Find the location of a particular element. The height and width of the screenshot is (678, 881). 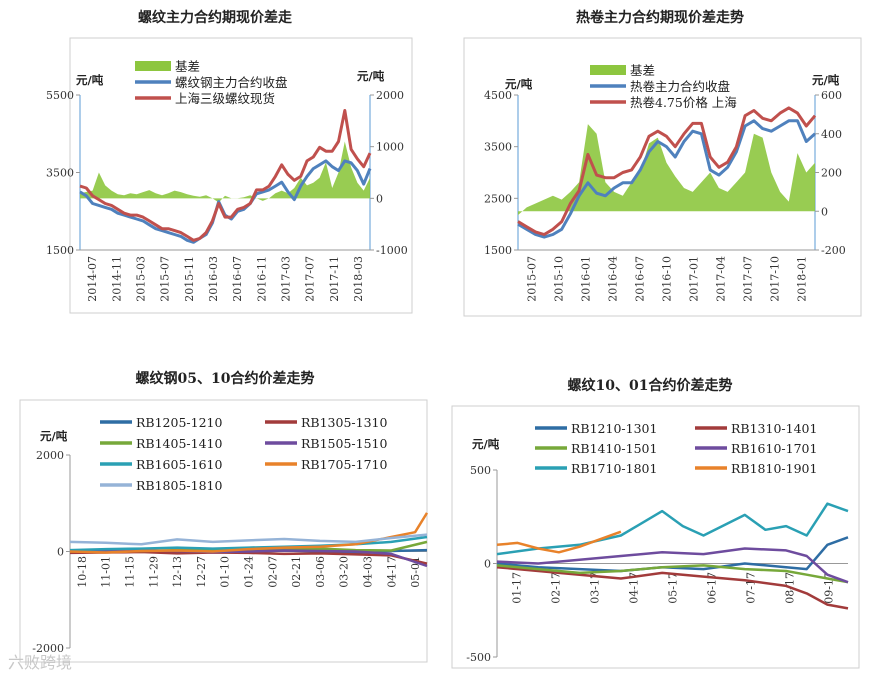

x-tick-label: 2014-07 is located at coordinates (92, 279).